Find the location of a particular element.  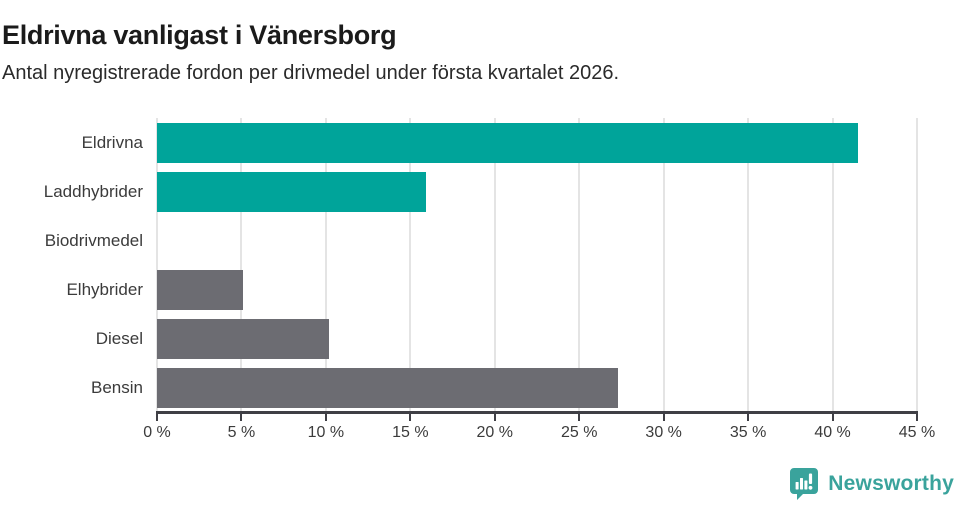

x-tick-label: 20 % is located at coordinates (494, 432).